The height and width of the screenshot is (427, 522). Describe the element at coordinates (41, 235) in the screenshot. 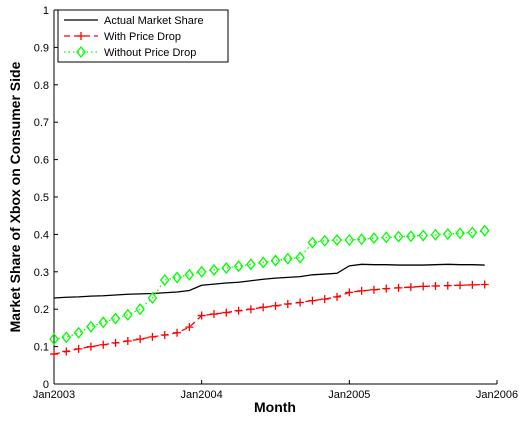

I see `y-tick-label: 0.4` at that location.